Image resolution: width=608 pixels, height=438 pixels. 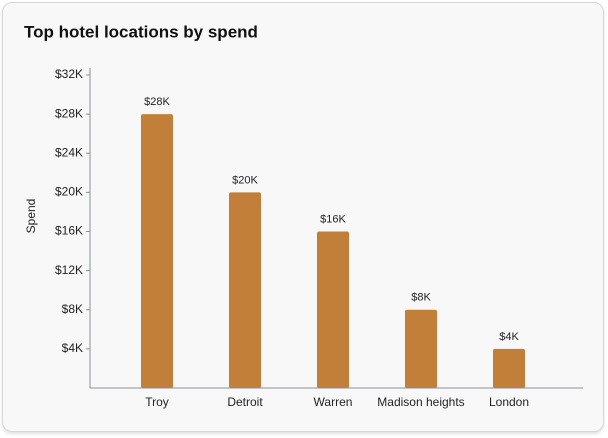 What do you see at coordinates (69, 192) in the screenshot?
I see `y-tick-label: $20K` at bounding box center [69, 192].